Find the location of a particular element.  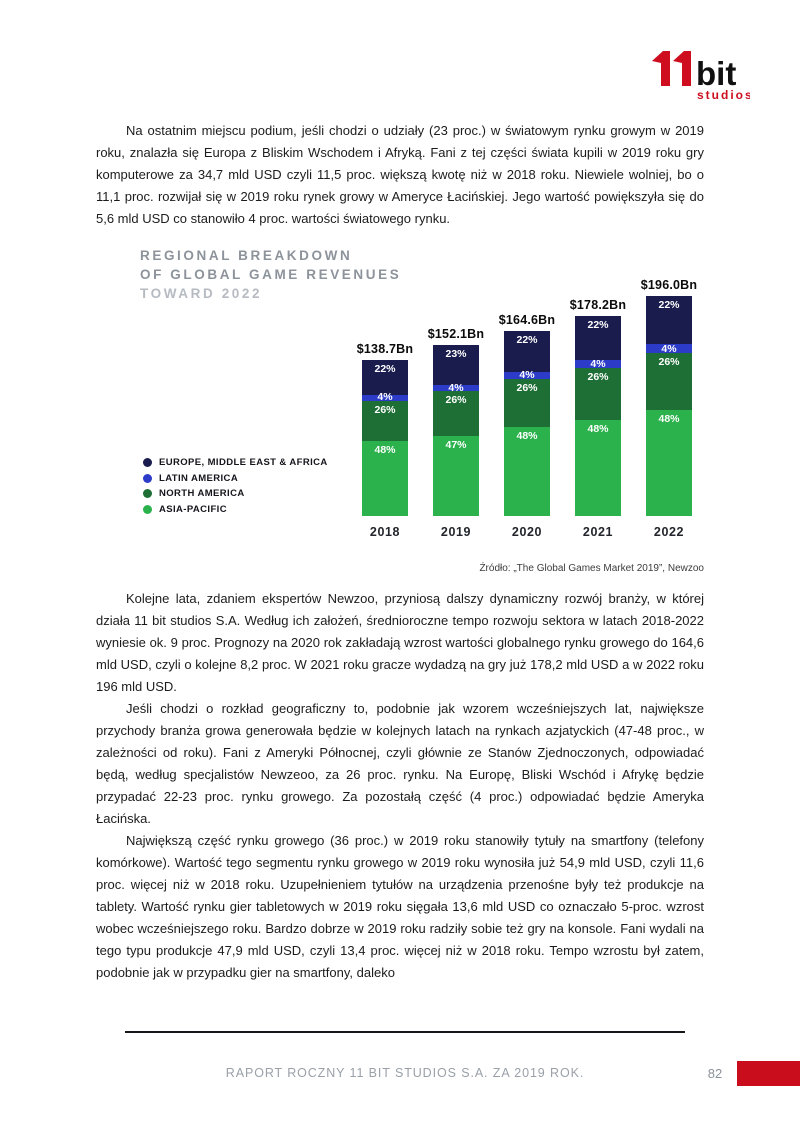

legend-row: NORTH AMERICA is located at coordinates (235, 493).